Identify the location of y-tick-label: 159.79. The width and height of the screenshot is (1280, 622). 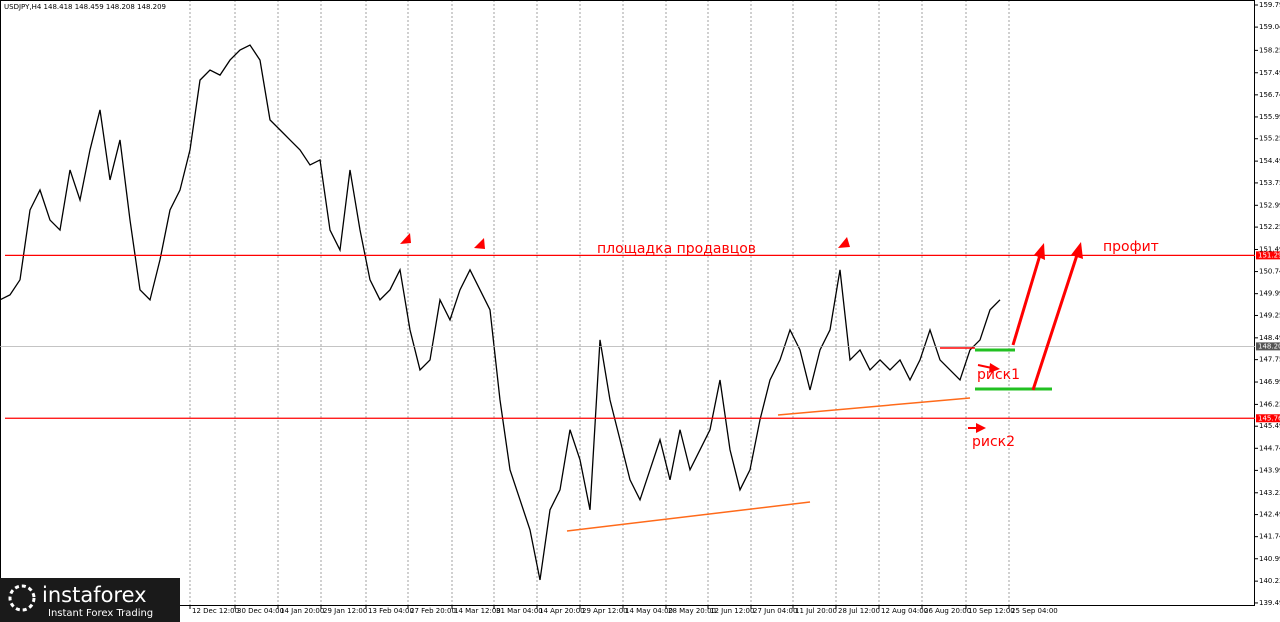
(1269, 5).